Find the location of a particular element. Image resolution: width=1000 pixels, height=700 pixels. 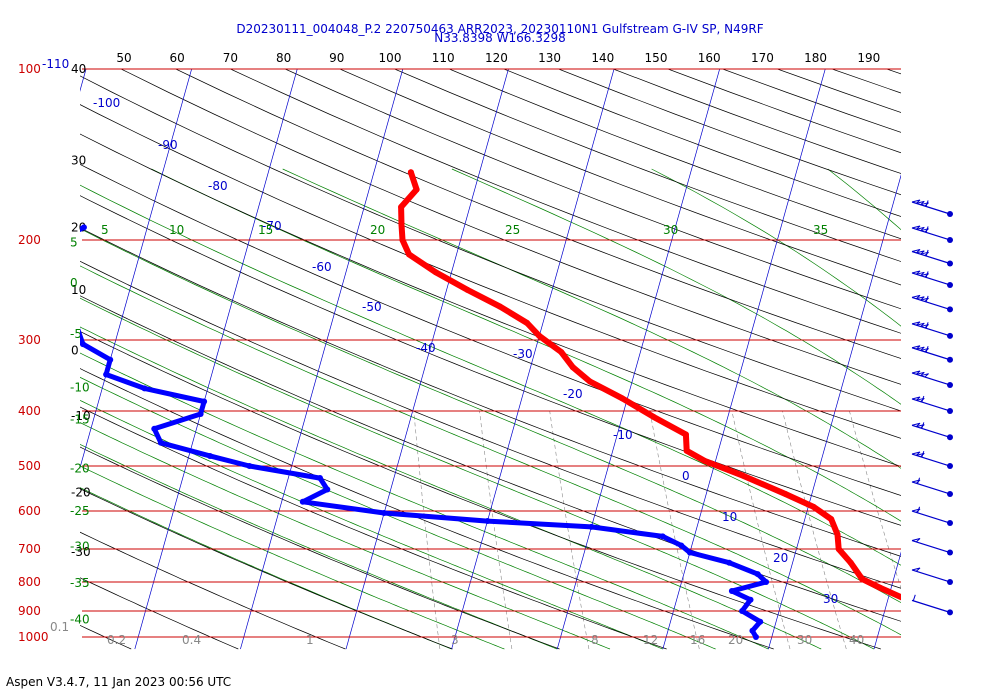

pressure-label: 800 is located at coordinates (29, 582).